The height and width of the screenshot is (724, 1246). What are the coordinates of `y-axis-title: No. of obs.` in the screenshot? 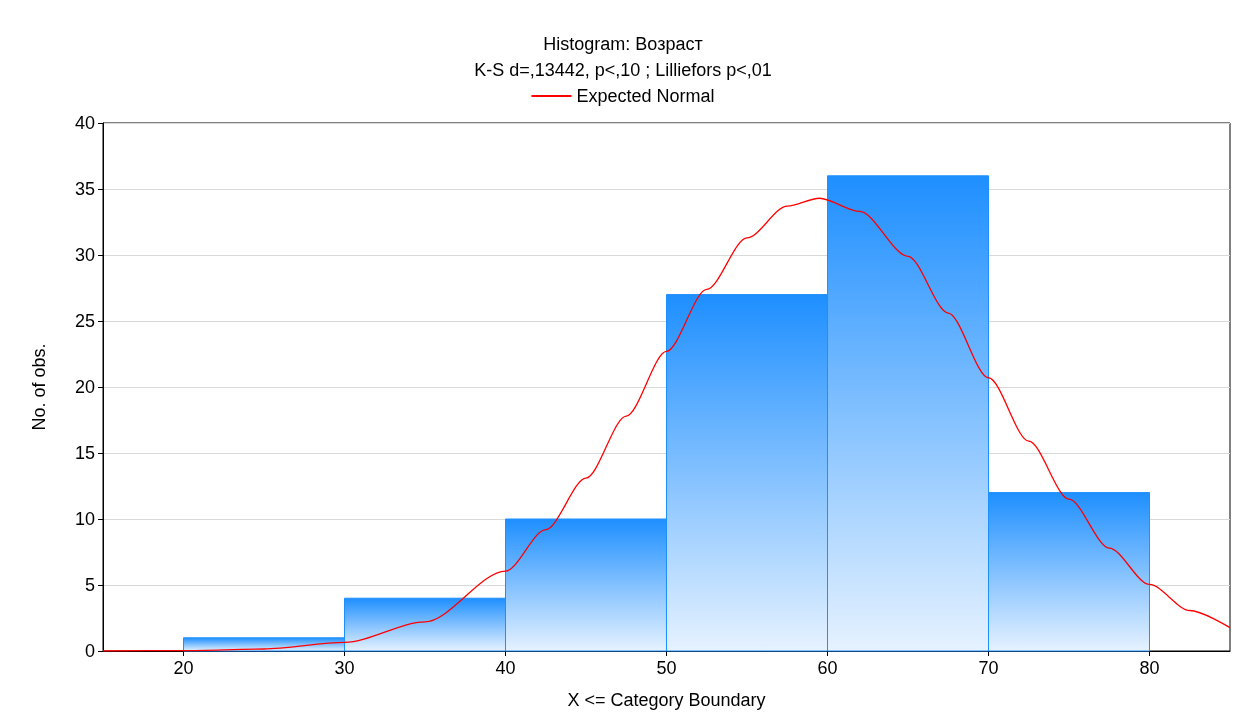 It's located at (39, 387).